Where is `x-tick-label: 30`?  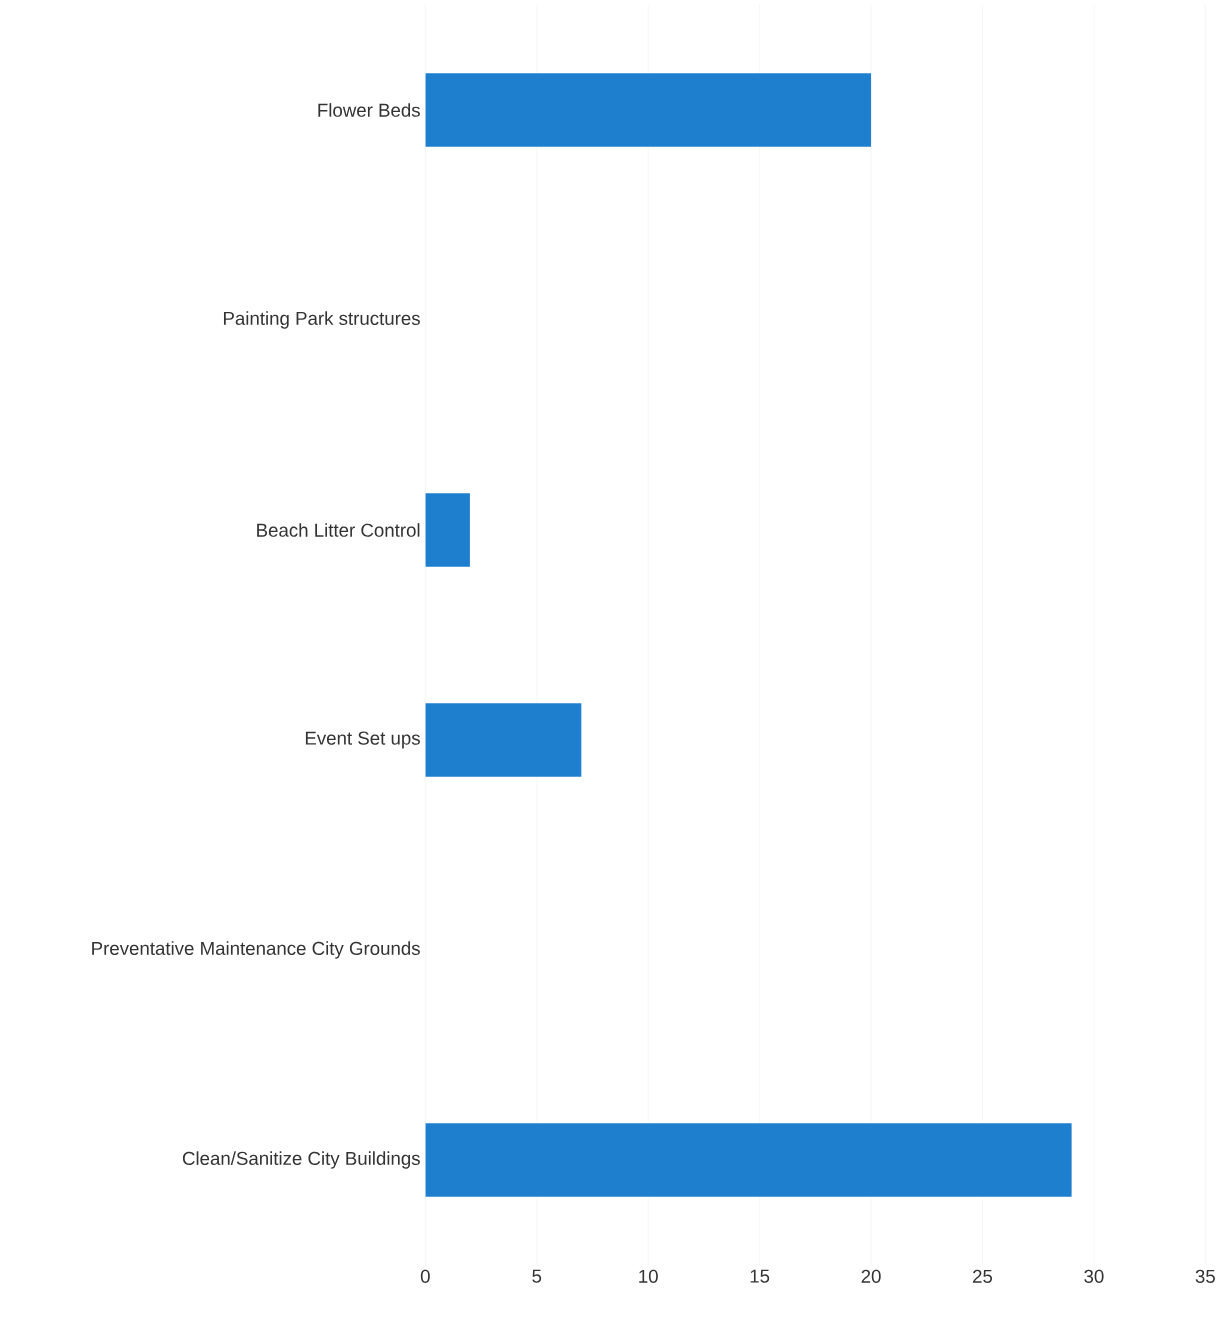 x-tick-label: 30 is located at coordinates (1094, 1276).